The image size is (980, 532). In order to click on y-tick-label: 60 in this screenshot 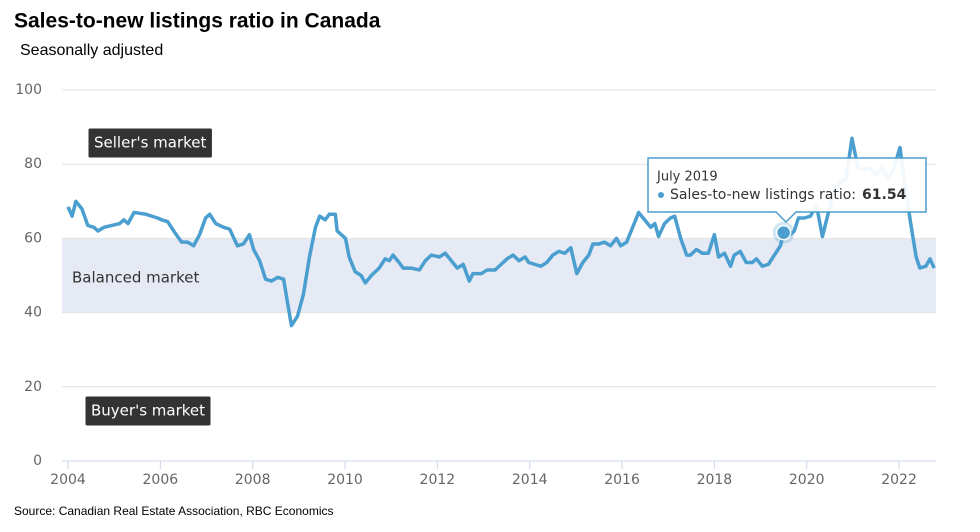, I will do `click(33, 238)`.